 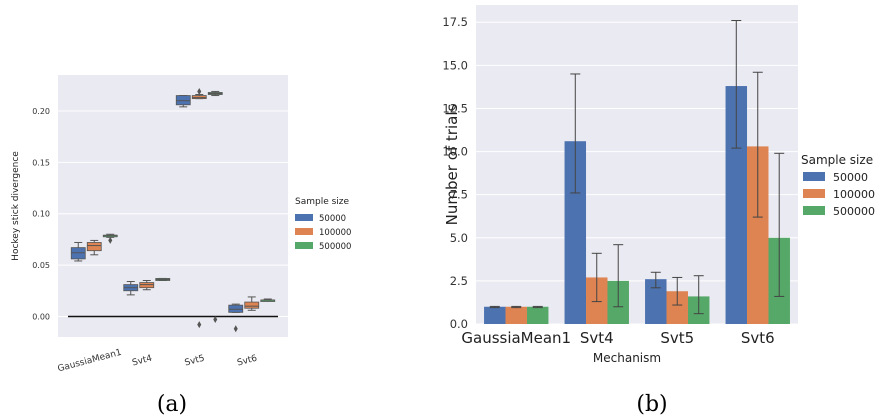 What do you see at coordinates (459, 238) in the screenshot?
I see `chart-b-ytick-label: 5.0` at bounding box center [459, 238].